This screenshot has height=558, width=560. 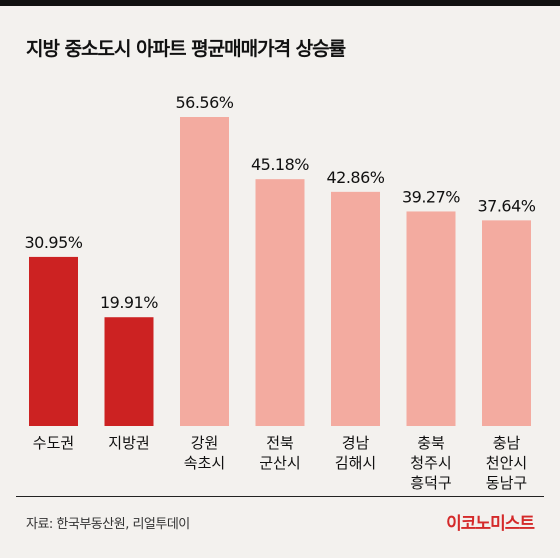 What do you see at coordinates (129, 302) in the screenshot?
I see `value-label-2: 19.91%` at bounding box center [129, 302].